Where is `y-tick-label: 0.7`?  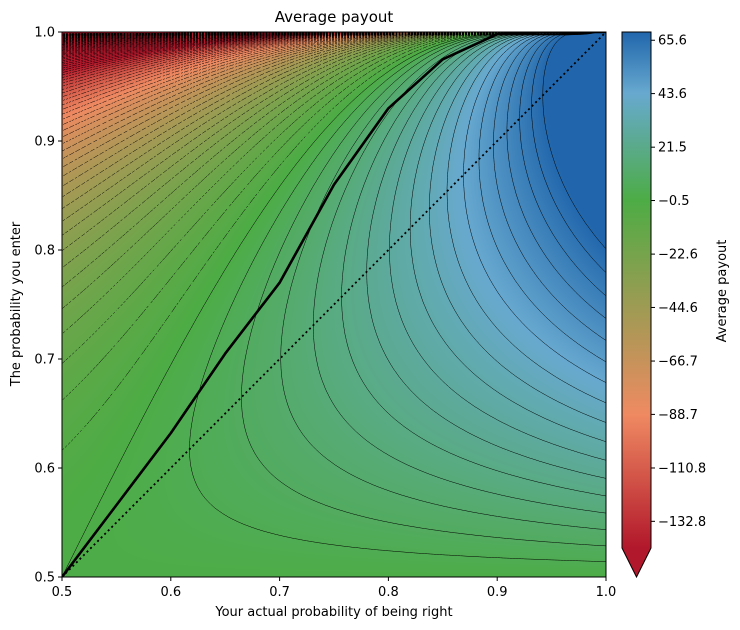 y-tick-label: 0.7 is located at coordinates (44, 360).